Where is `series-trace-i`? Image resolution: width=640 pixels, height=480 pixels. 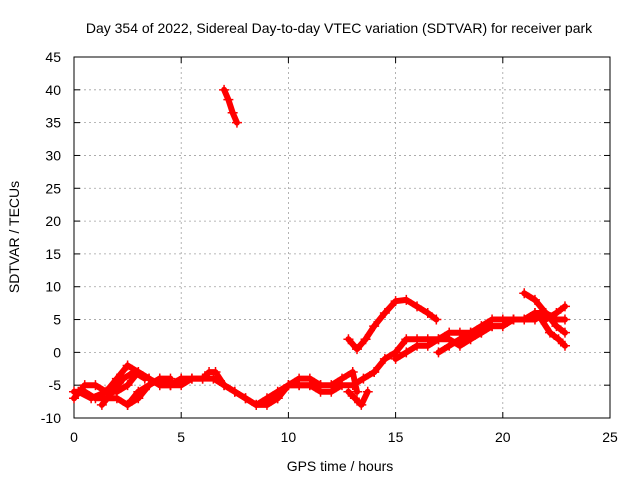 series-trace-i is located at coordinates (392, 324).